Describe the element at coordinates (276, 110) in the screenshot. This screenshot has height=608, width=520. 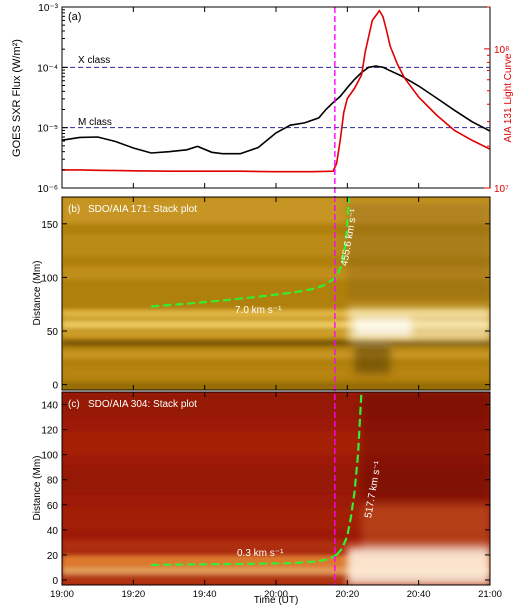
I see `goes-series-line` at that location.